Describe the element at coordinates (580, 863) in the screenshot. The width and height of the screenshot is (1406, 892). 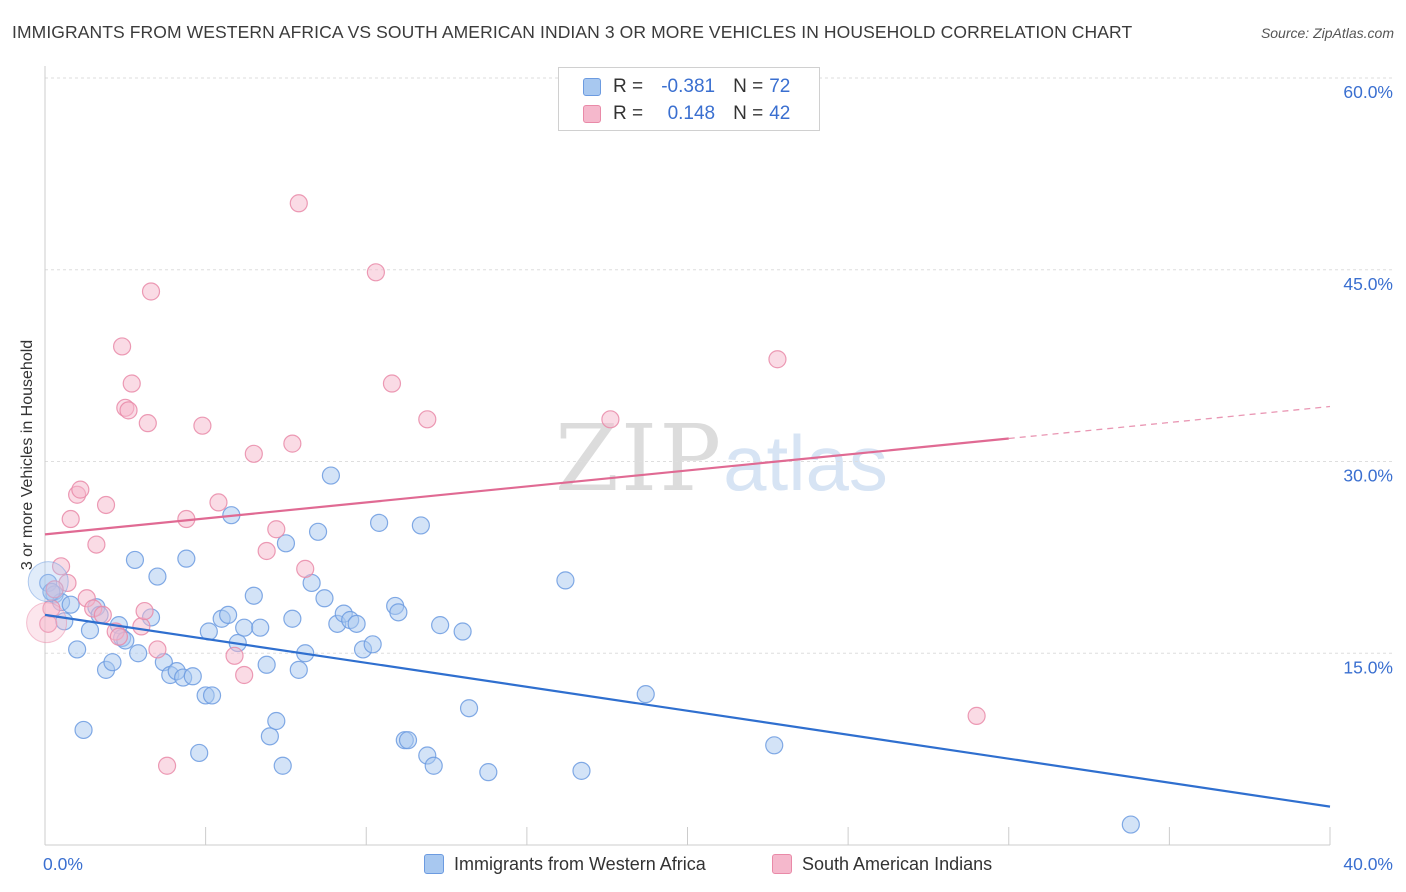
I see `bottom-legend-label-series1: Immigrants from Western Africa` at that location.